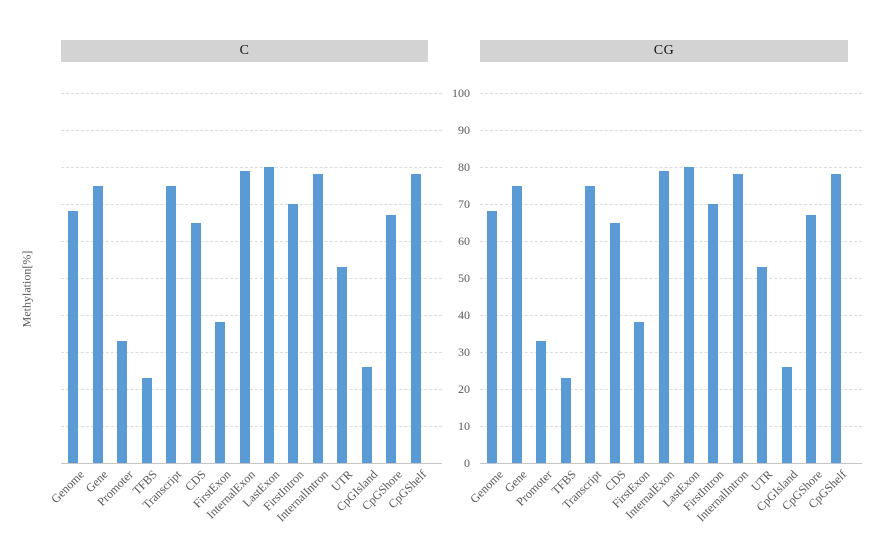 Image resolution: width=878 pixels, height=542 pixels. I want to click on bar-c-firstexon, so click(220, 392).